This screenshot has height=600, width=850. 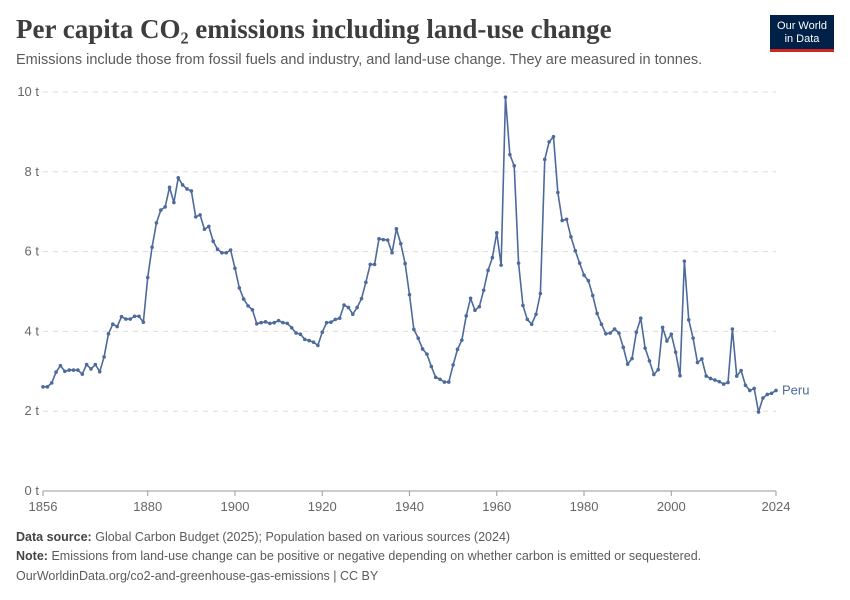 I want to click on y-tick-label: 8 t, so click(x=32, y=171).